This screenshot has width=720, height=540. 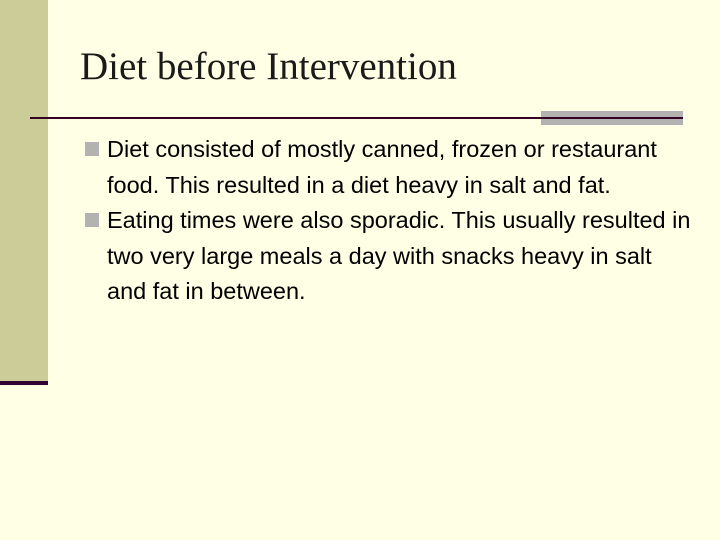 What do you see at coordinates (356, 118) in the screenshot?
I see `title-rule` at bounding box center [356, 118].